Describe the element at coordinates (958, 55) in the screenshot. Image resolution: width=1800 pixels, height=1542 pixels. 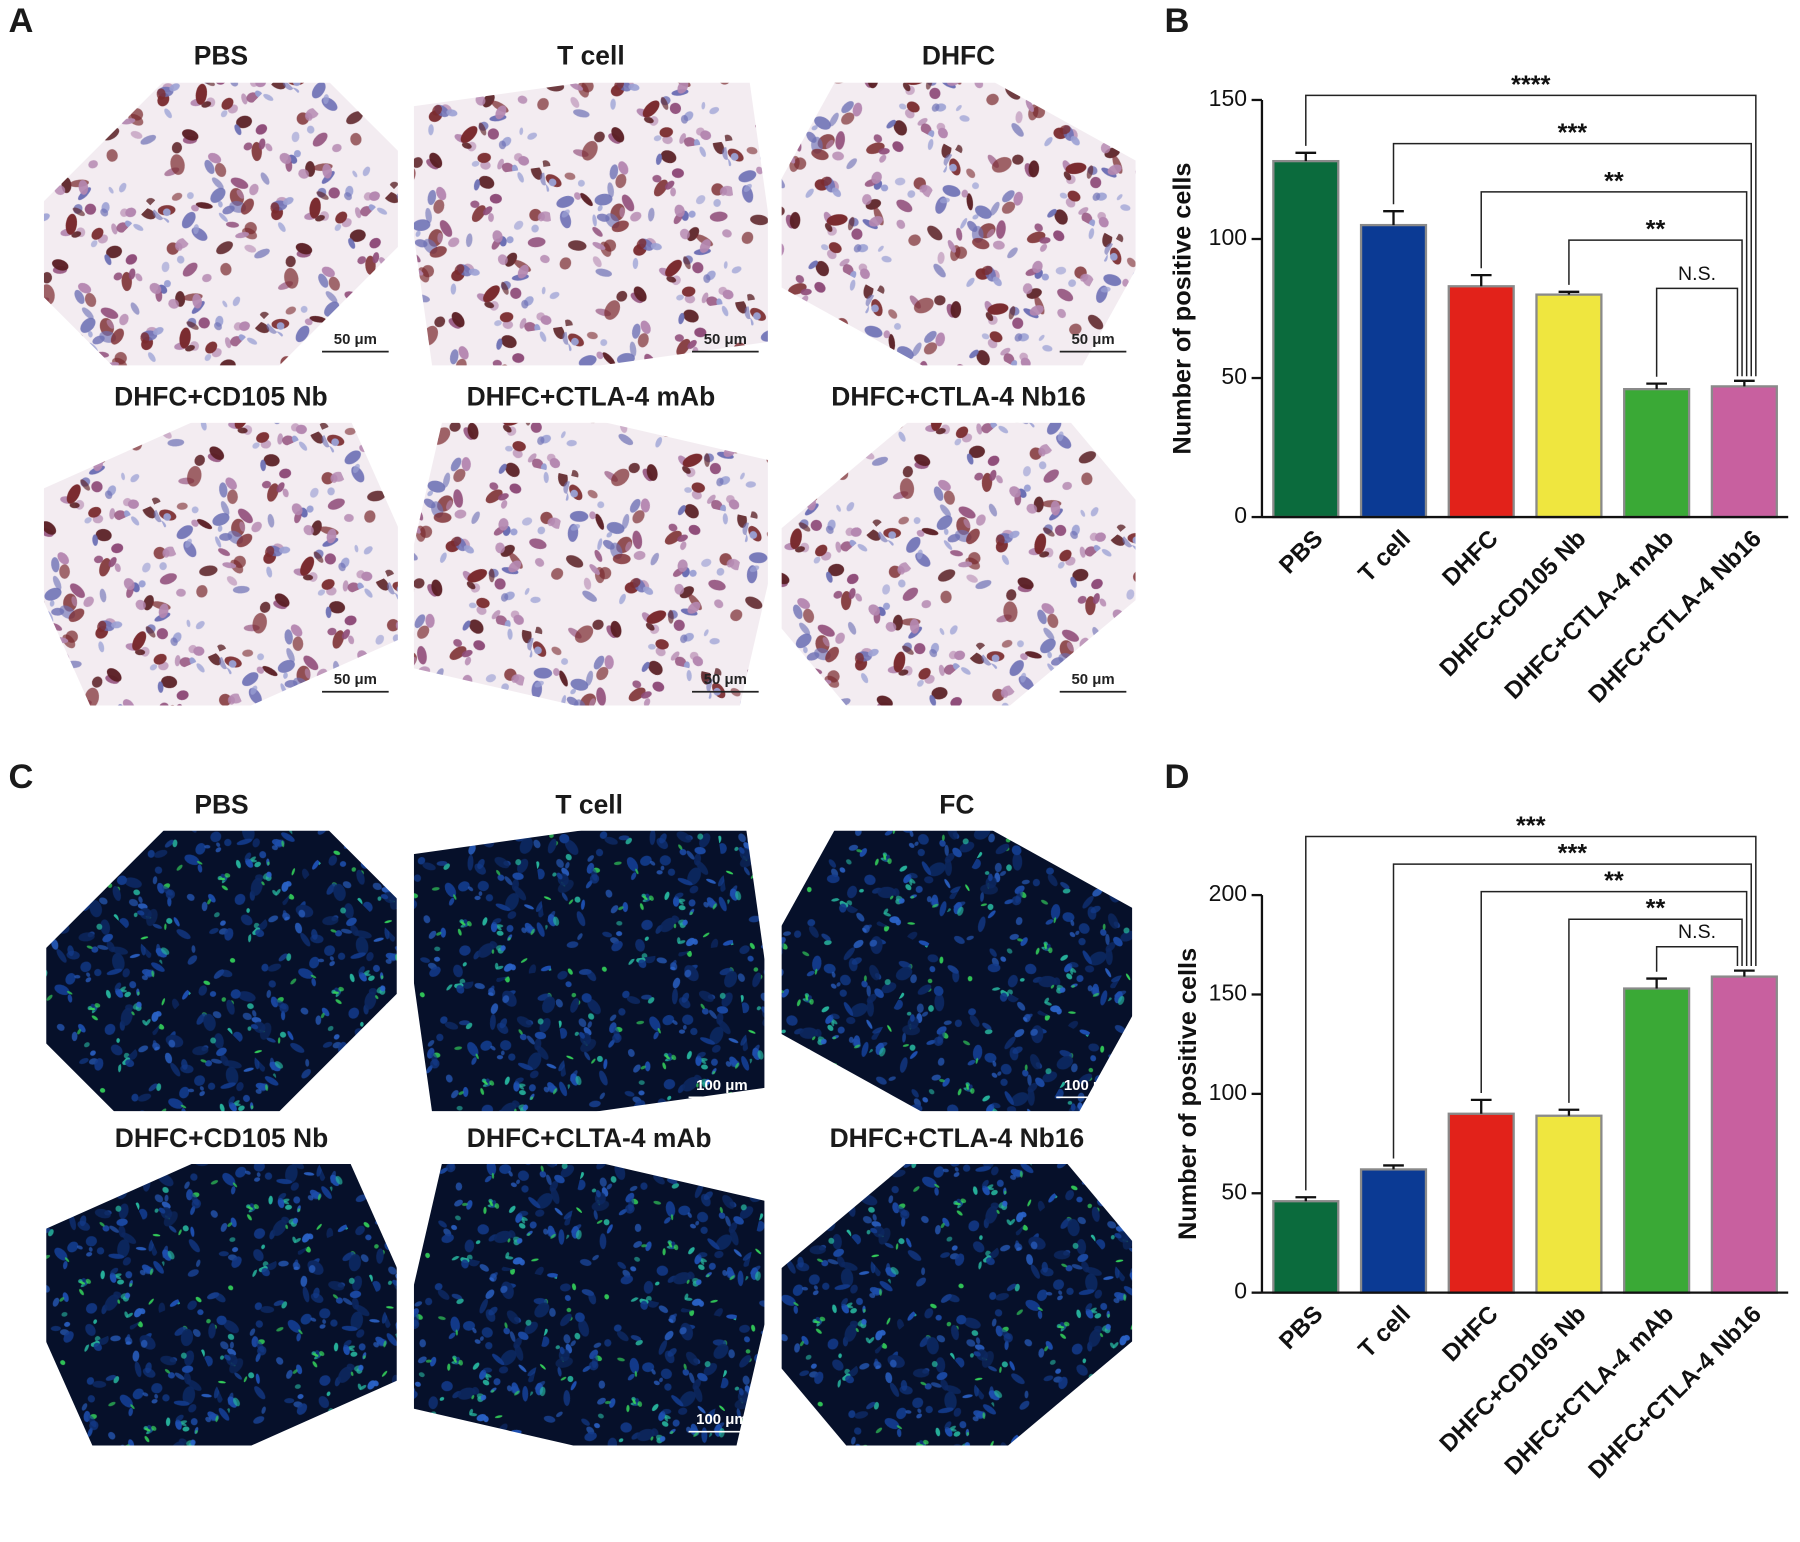
I see `image-title: DHFC` at that location.